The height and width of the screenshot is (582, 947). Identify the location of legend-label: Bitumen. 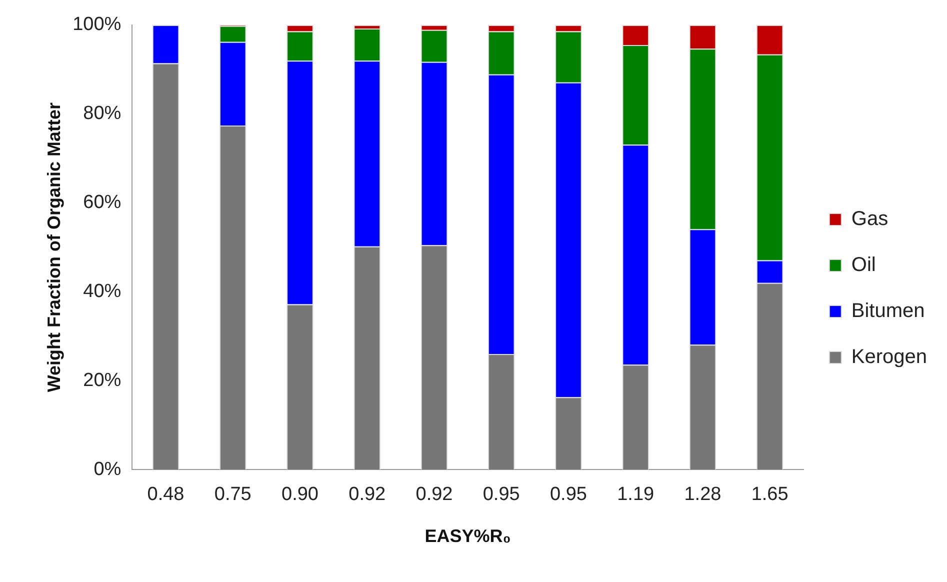
(888, 311).